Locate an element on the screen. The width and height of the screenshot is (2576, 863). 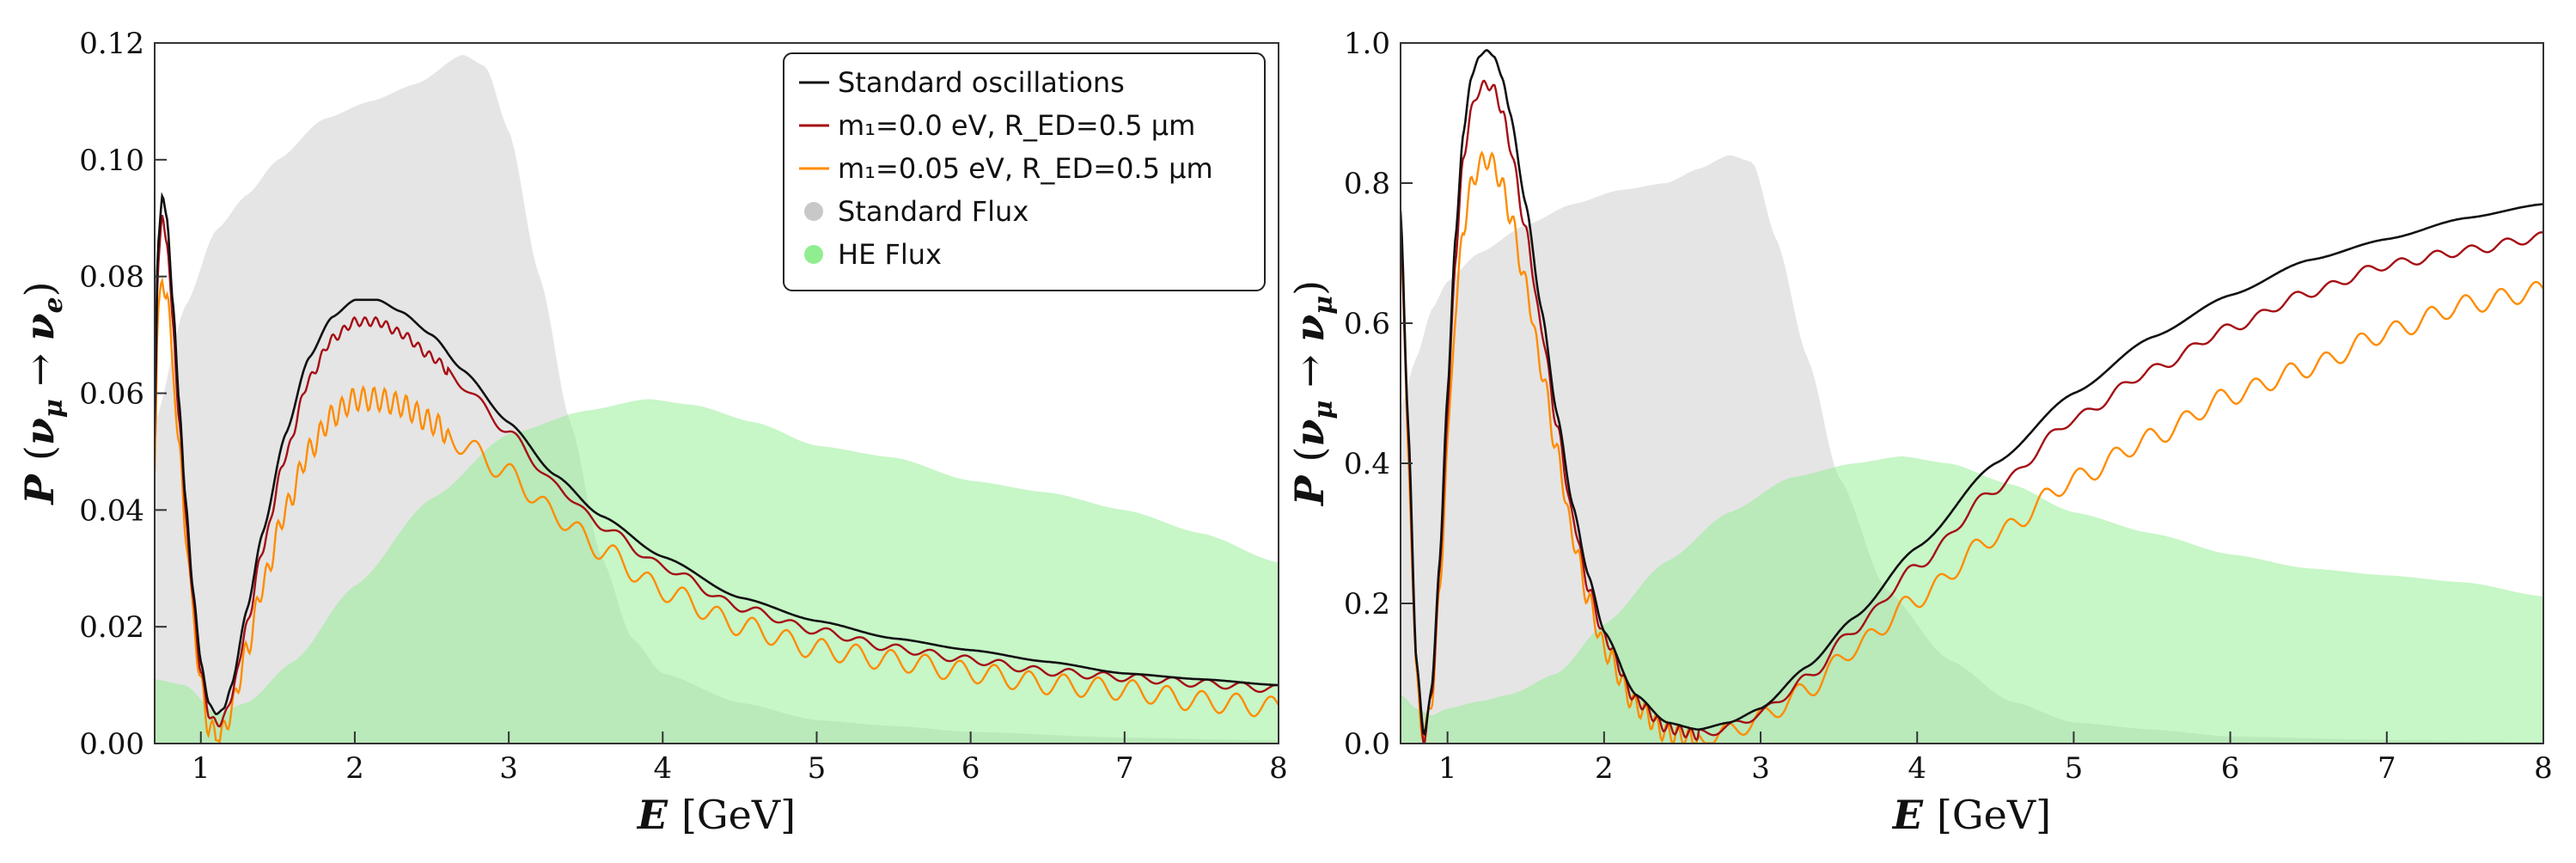
he-flux-area is located at coordinates (1972, 600).